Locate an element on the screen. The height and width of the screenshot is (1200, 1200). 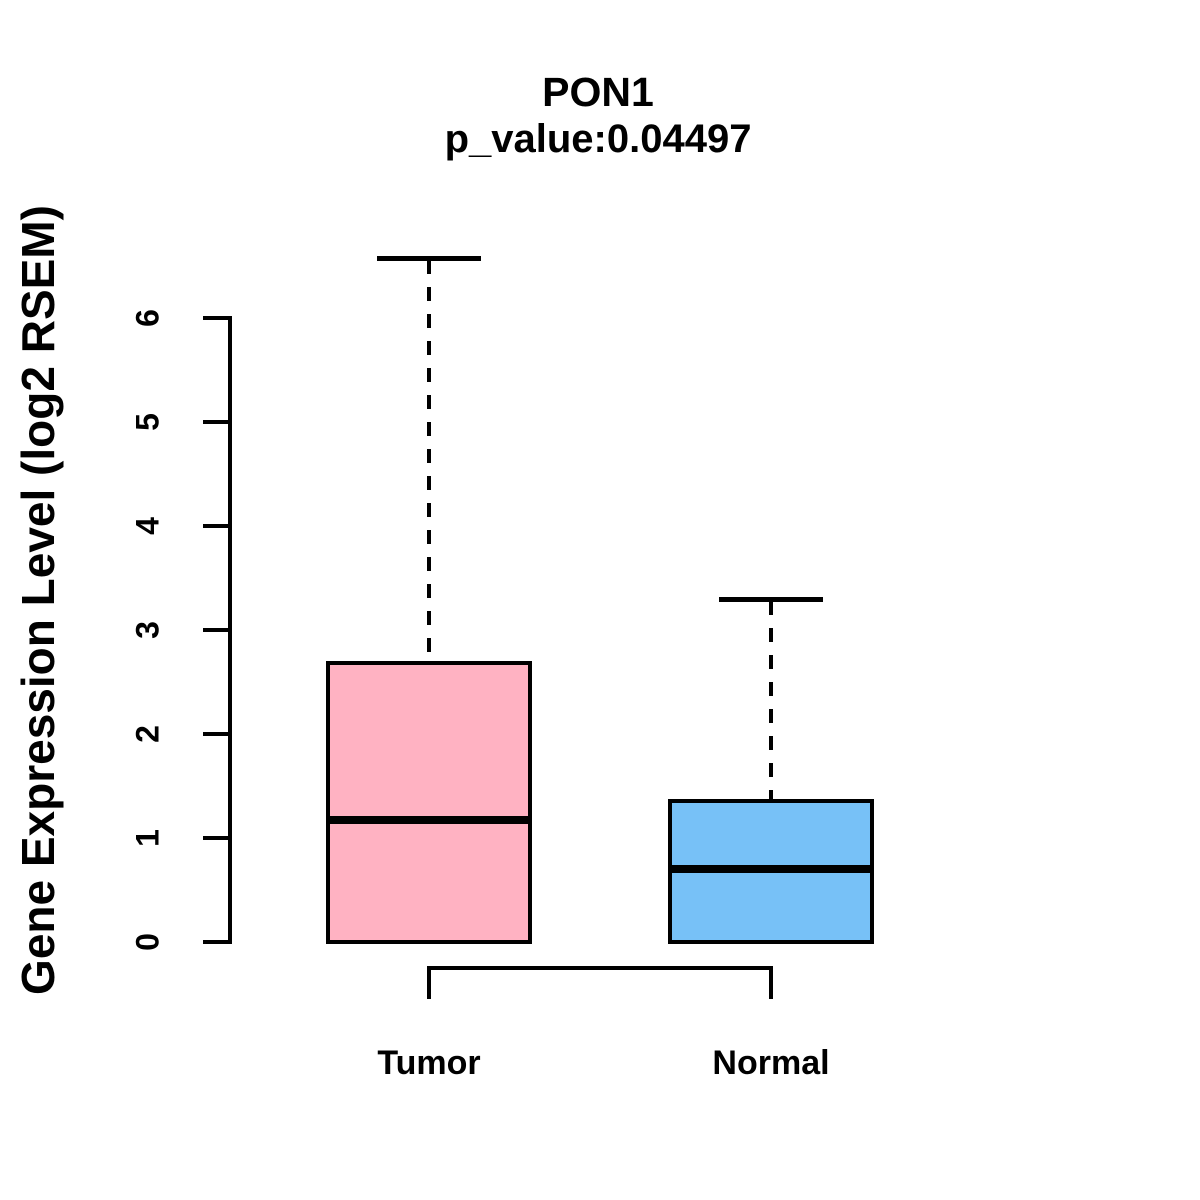
comparison-bracket-left-leg is located at coordinates (429, 982).